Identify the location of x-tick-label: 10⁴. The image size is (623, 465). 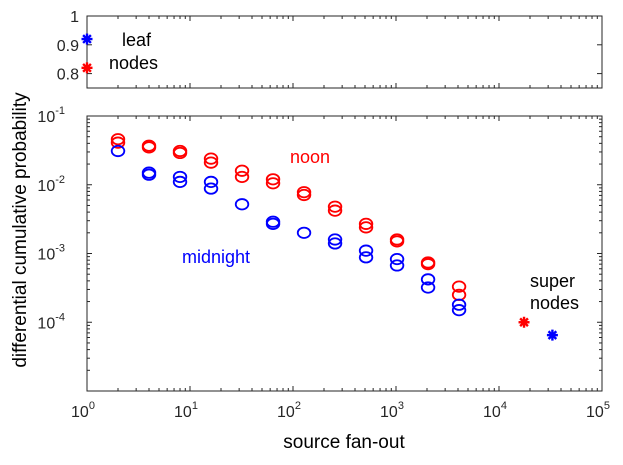
(495, 410).